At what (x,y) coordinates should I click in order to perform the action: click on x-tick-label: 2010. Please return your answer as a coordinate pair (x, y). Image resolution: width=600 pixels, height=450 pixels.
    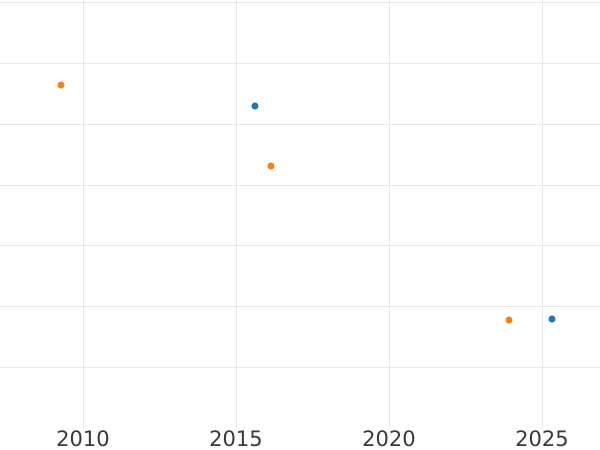
    Looking at the image, I should click on (83, 438).